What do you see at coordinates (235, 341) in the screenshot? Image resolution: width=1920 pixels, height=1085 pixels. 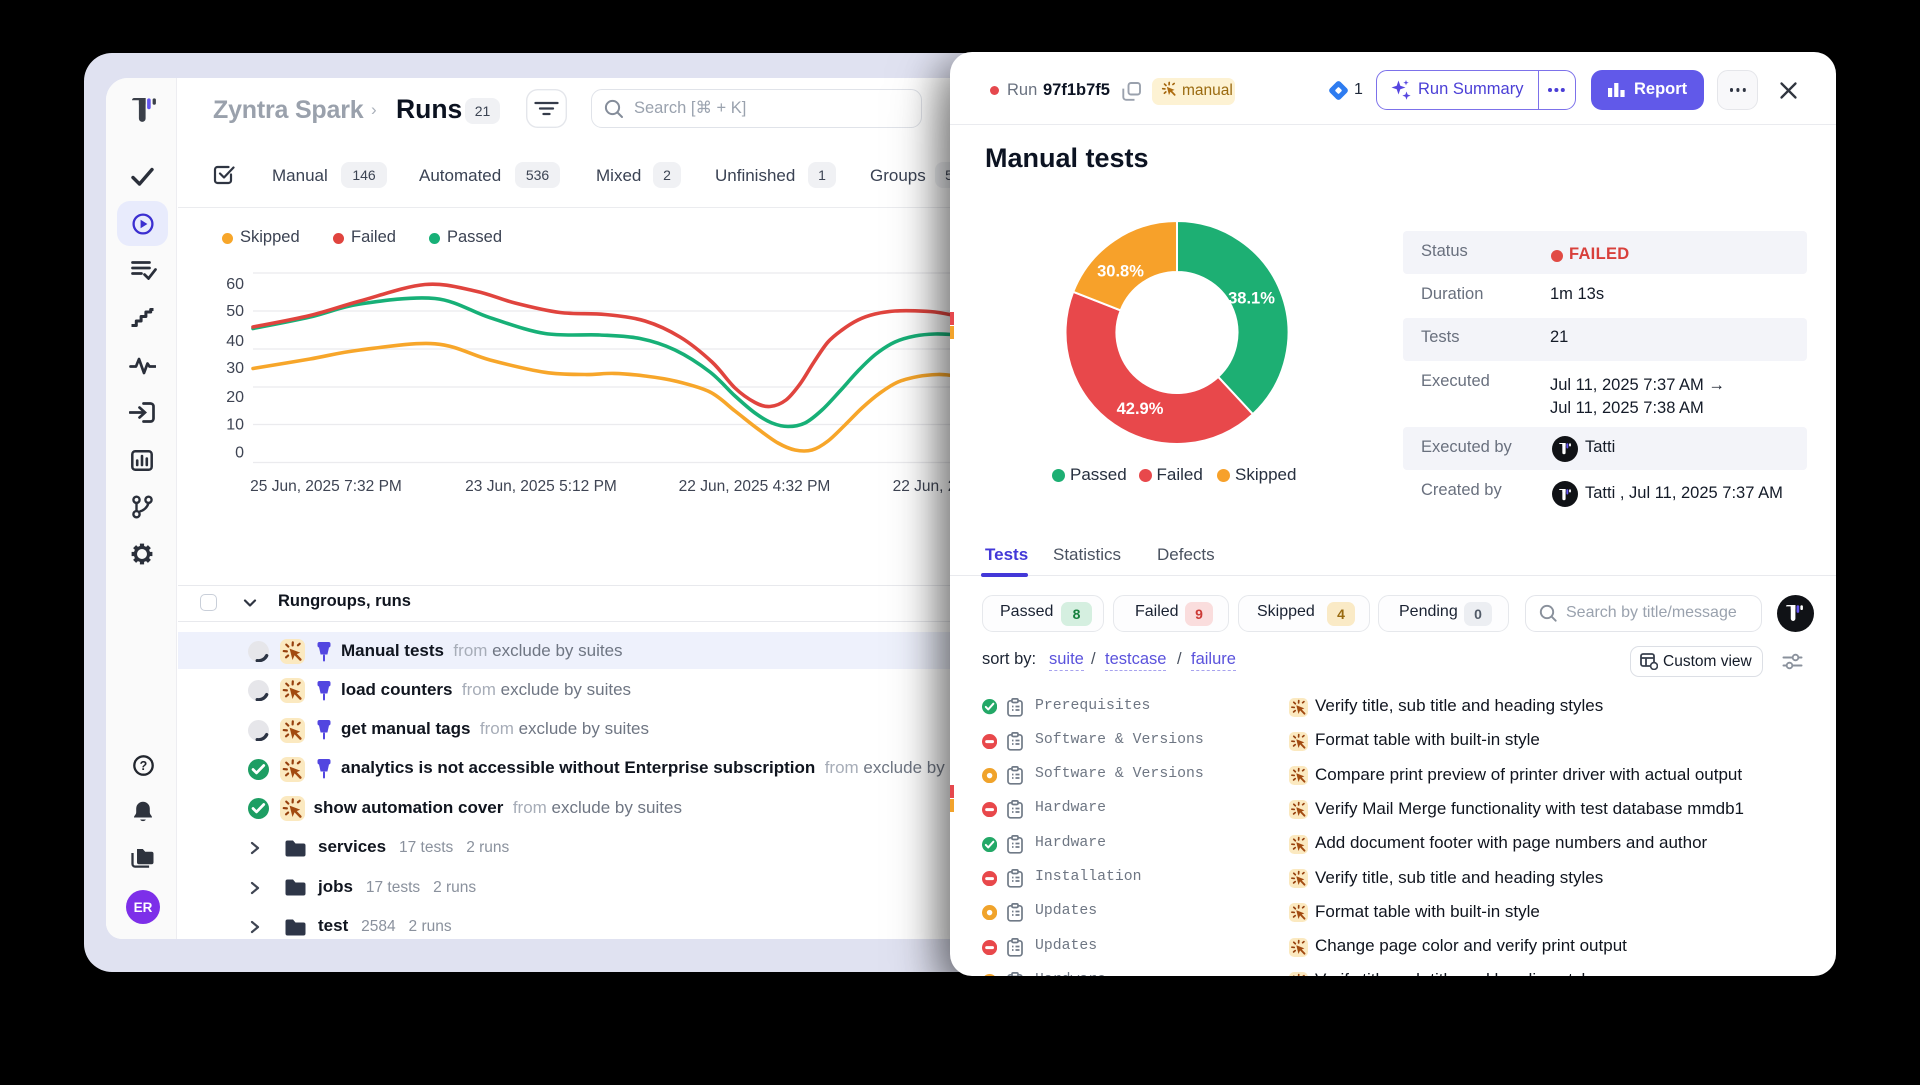 I see `svg-text: 40` at bounding box center [235, 341].